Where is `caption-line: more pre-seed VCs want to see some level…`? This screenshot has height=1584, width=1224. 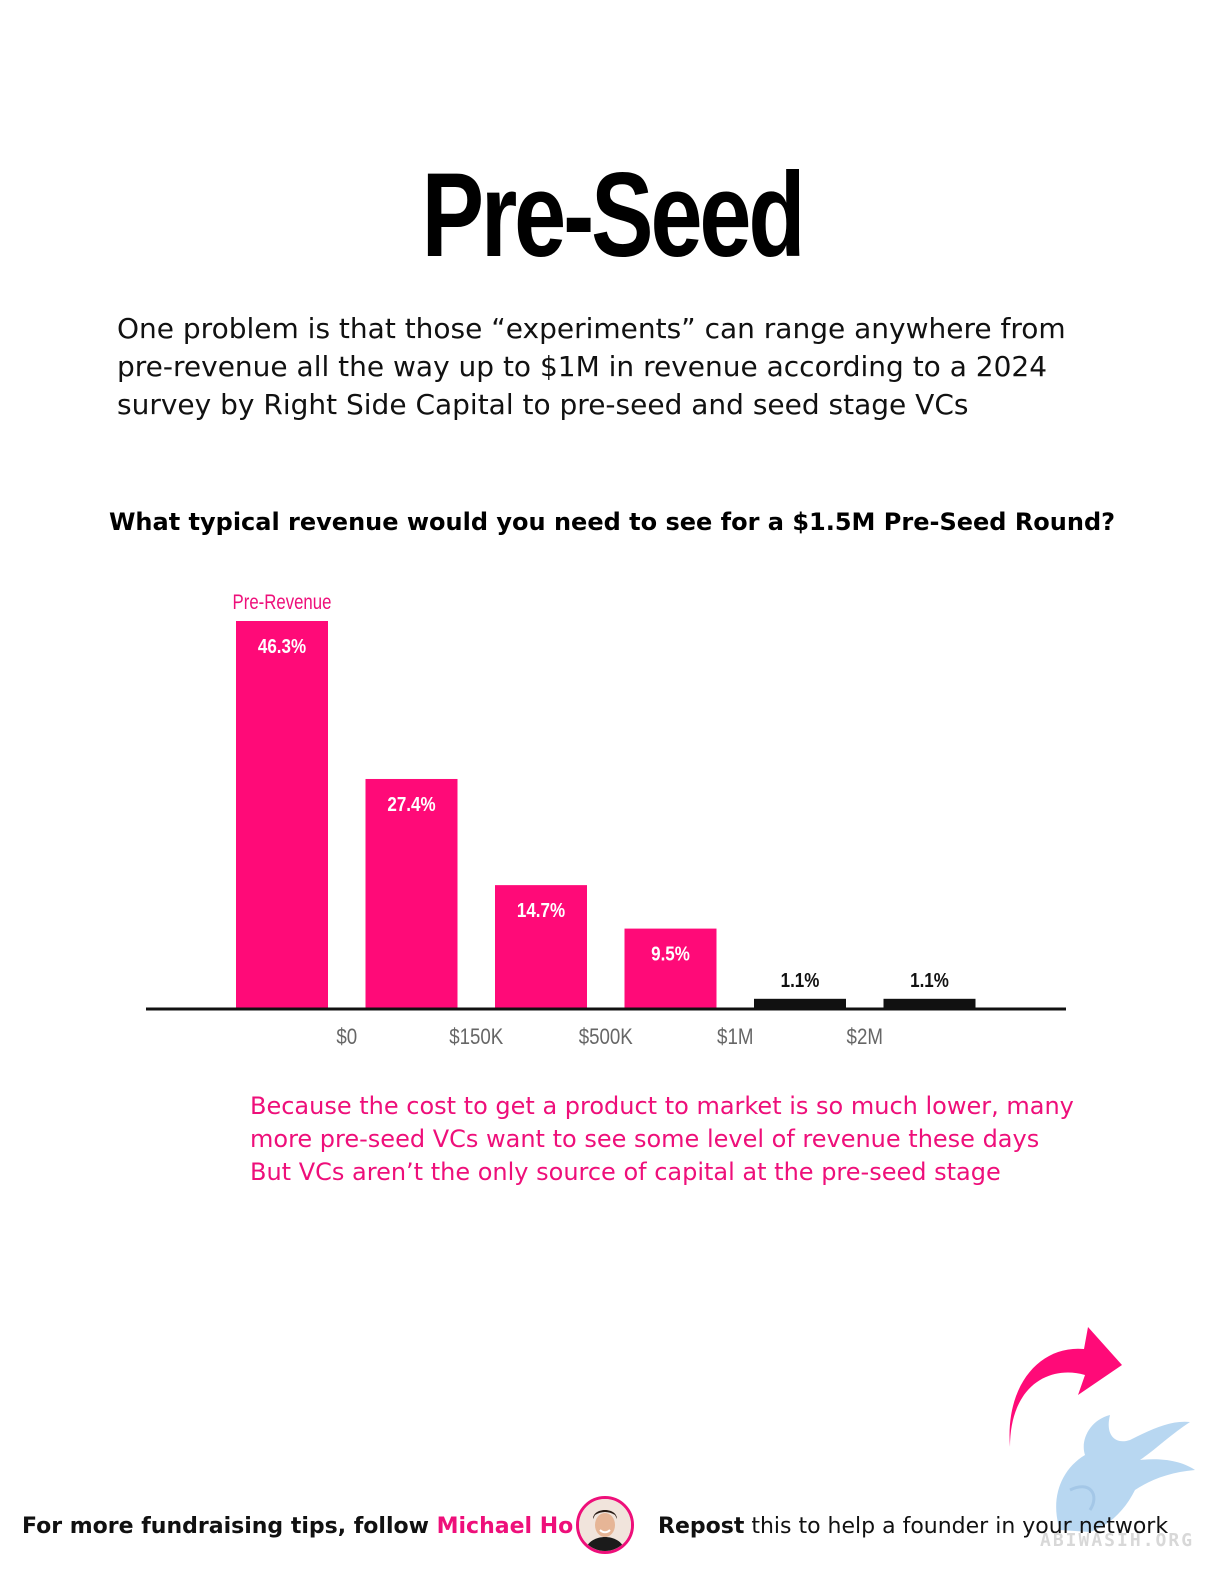 caption-line: more pre-seed VCs want to see some level… is located at coordinates (645, 1139).